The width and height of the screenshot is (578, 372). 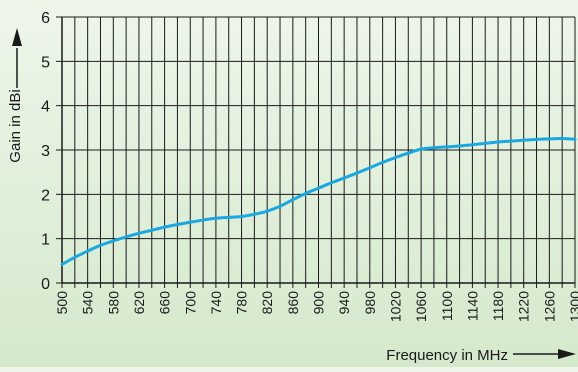 What do you see at coordinates (319, 303) in the screenshot?
I see `x-tick-label: 900` at bounding box center [319, 303].